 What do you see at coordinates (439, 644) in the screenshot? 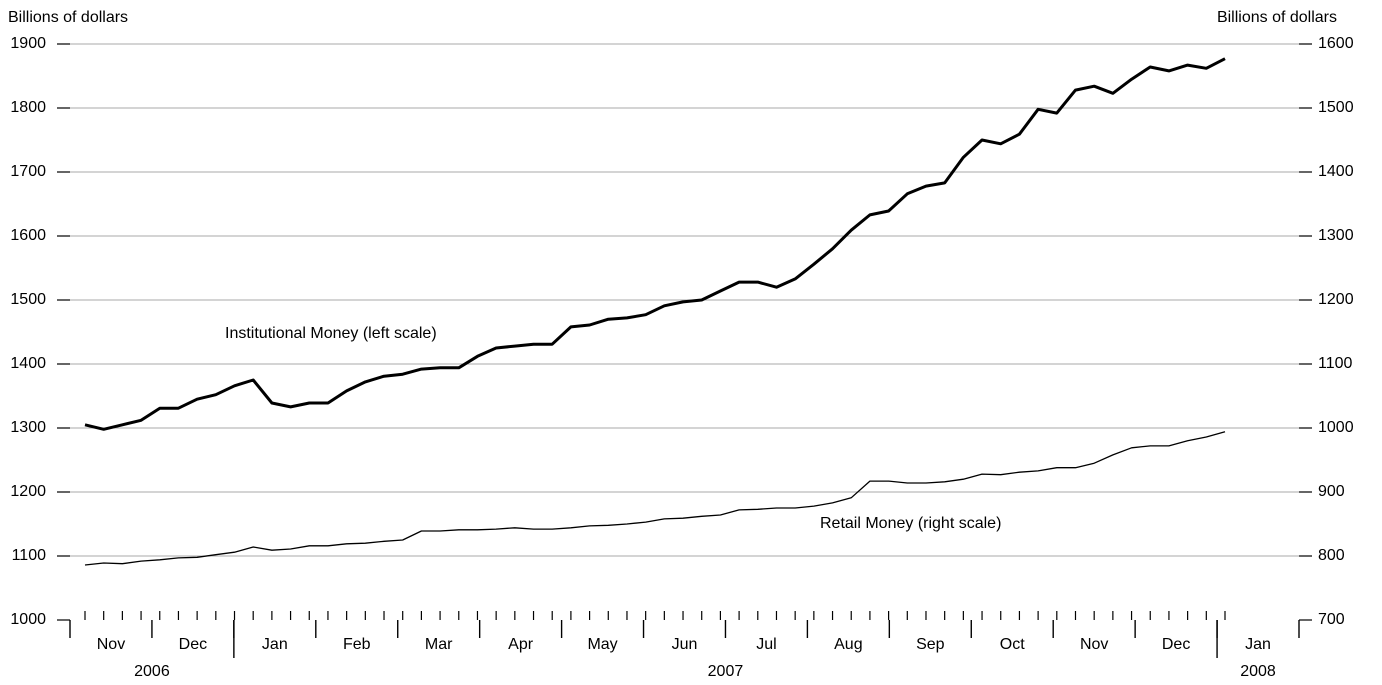
I see `x-tick-label: Mar` at bounding box center [439, 644].